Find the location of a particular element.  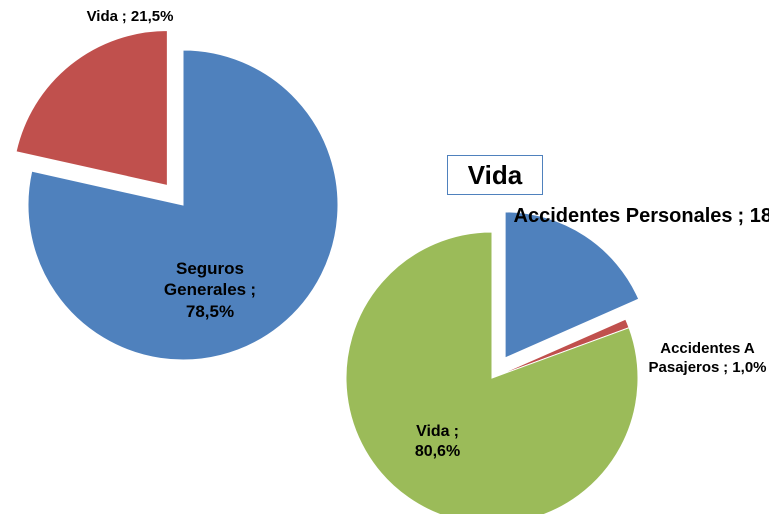

data-label: Seguros Generales; 78,5% is located at coordinates (210, 290).